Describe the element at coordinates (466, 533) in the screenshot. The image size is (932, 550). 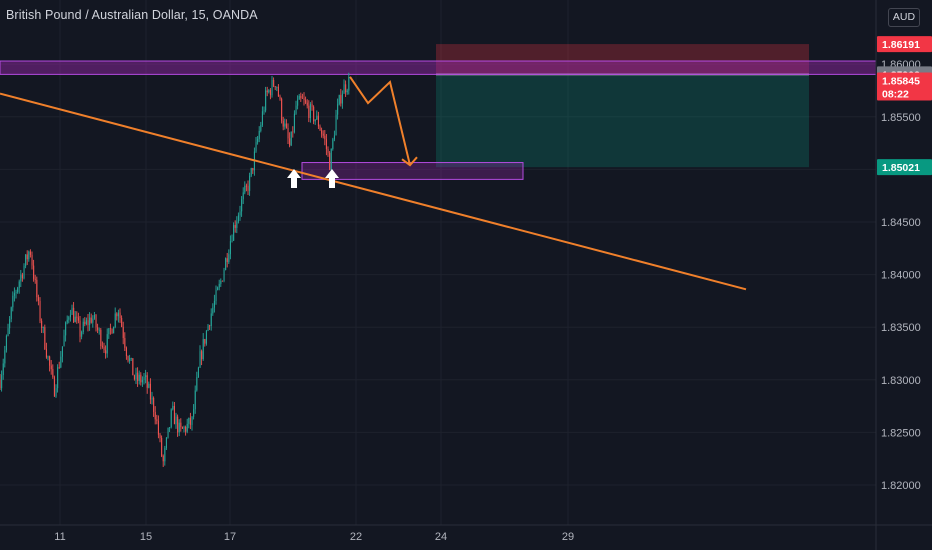
I see `time-axis: 11 15 17 22 24 29` at that location.